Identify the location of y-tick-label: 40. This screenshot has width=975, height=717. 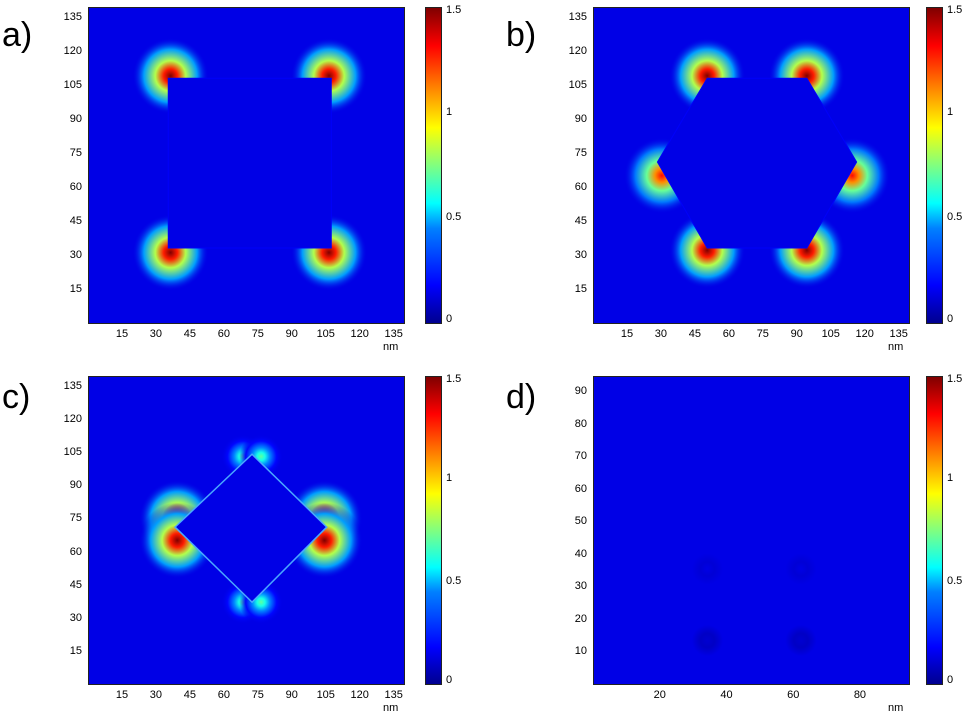
(580, 553).